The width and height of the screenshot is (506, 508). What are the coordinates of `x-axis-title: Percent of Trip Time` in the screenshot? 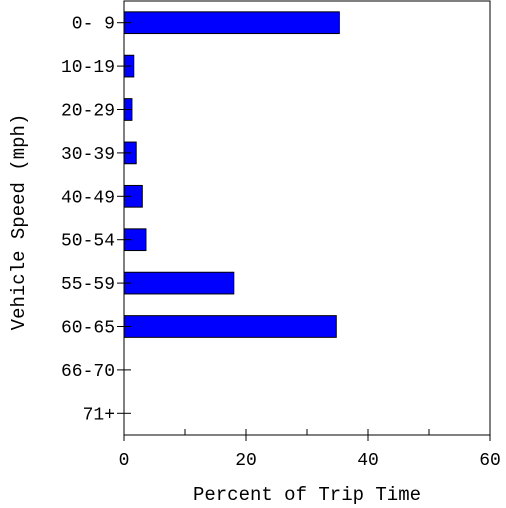 It's located at (307, 495).